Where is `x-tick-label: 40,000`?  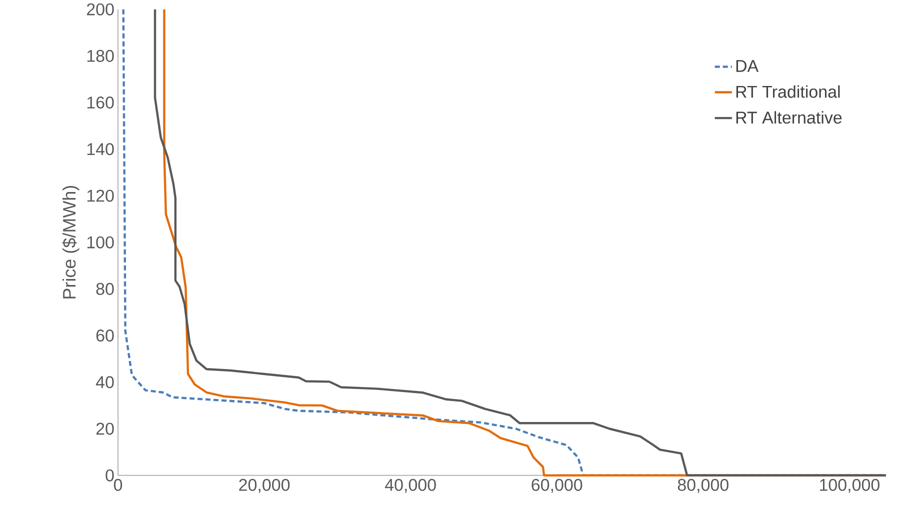
x-tick-label: 40,000 is located at coordinates (410, 485).